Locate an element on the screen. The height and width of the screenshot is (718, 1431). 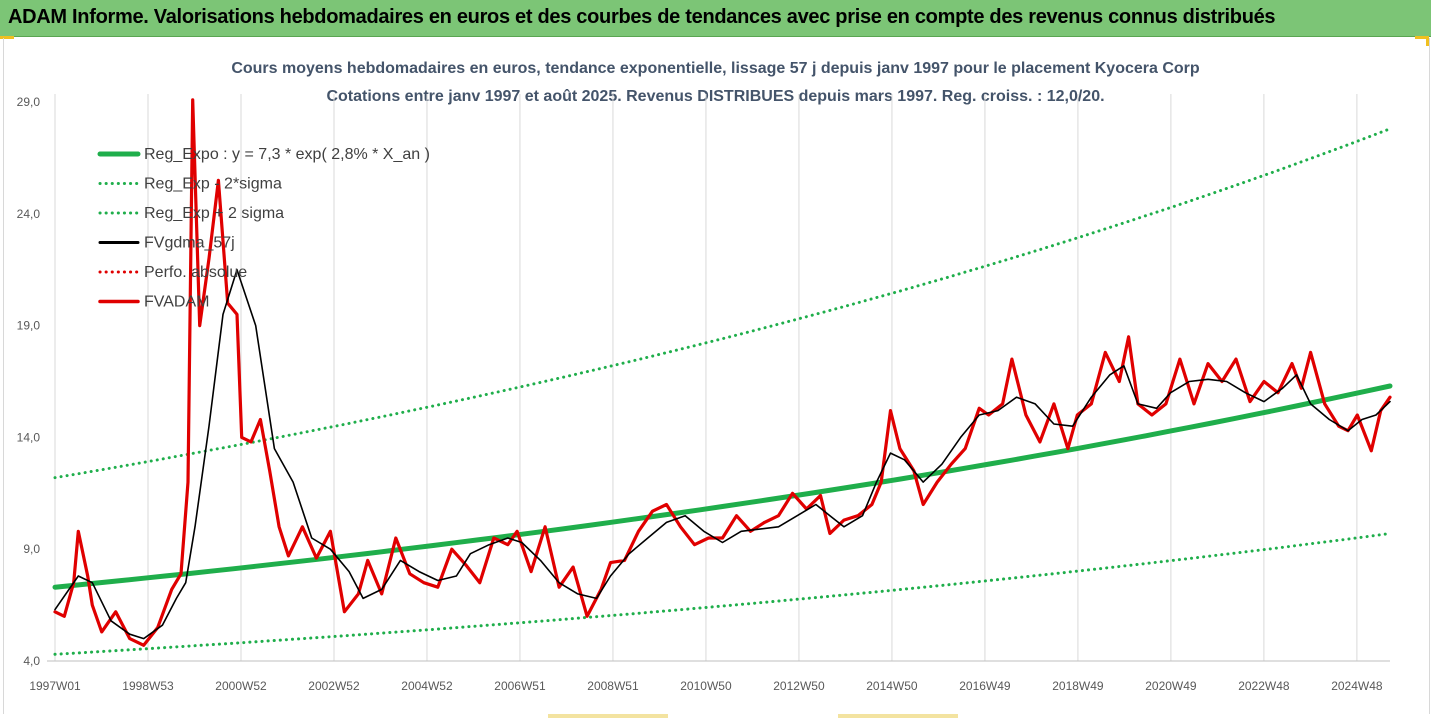
x-tick-label: 1998W53 is located at coordinates (148, 686).